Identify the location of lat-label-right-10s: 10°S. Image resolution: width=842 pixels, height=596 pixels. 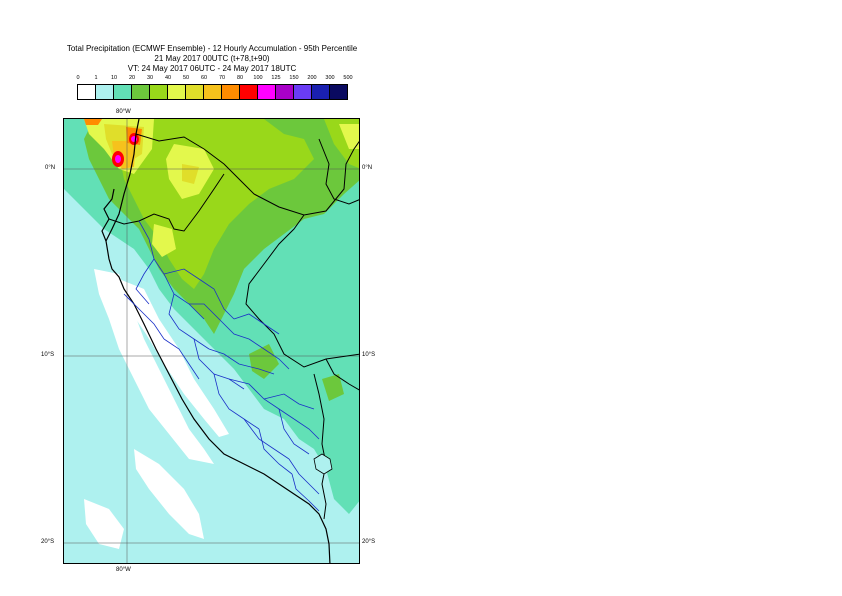
(369, 355).